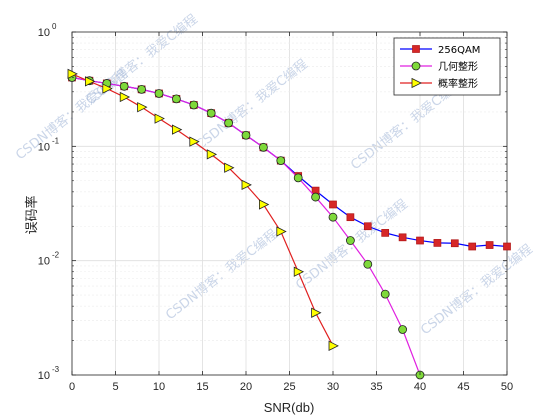 Image resolution: width=560 pixels, height=420 pixels. What do you see at coordinates (333, 387) in the screenshot?
I see `x-tick-label: 30` at bounding box center [333, 387].